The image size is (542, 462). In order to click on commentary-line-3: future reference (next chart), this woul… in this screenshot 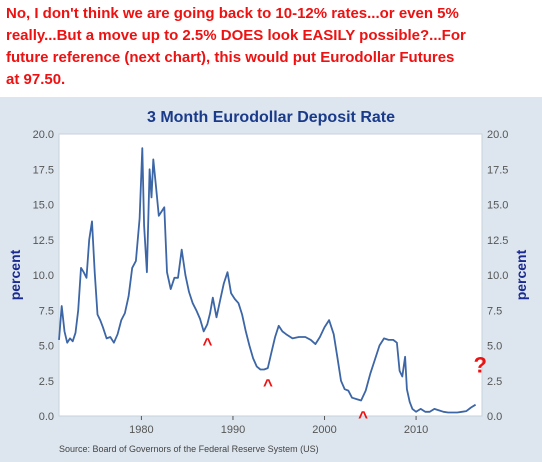, I will do `click(230, 57)`.